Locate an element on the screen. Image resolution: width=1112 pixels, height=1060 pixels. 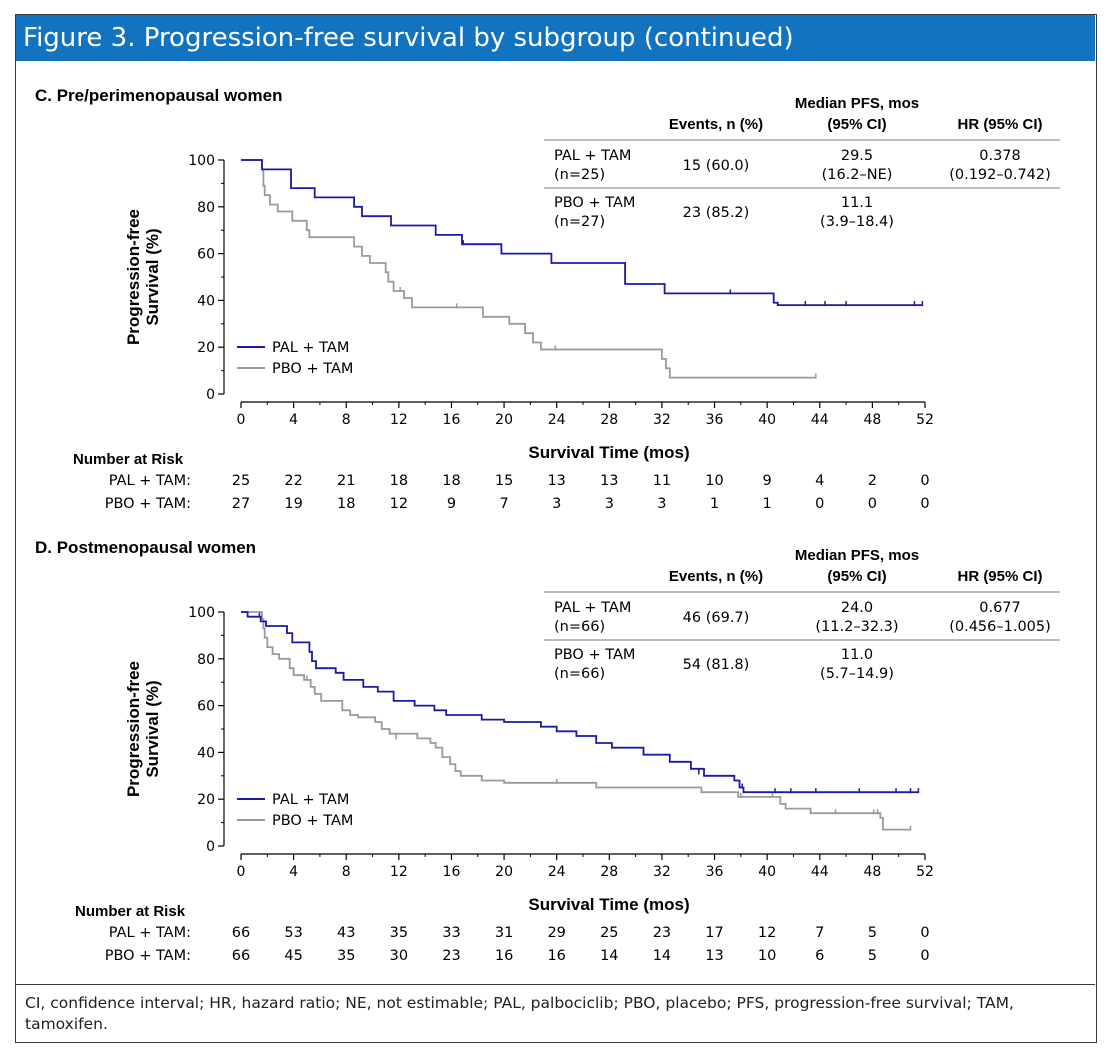
risk-value: 31 is located at coordinates (504, 933).